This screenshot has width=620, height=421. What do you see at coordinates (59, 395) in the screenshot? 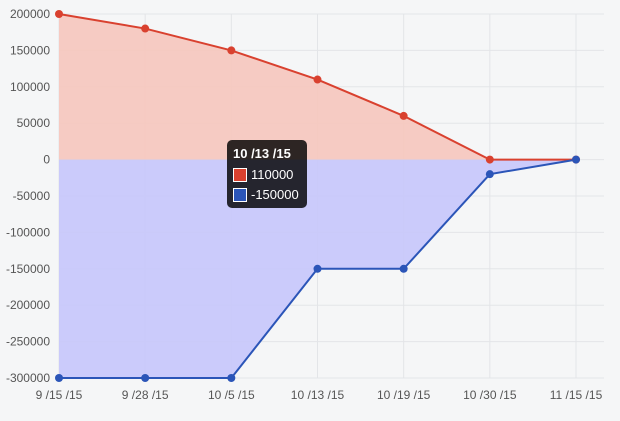
I see `x-tick-label: 9 /15 /15` at bounding box center [59, 395].